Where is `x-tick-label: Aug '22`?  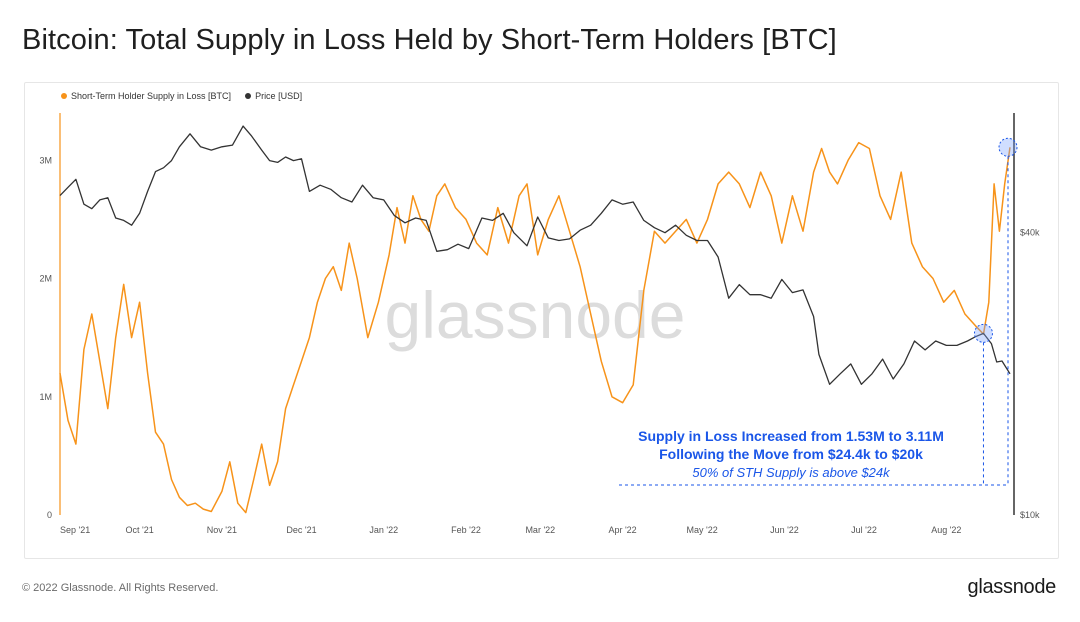
x-tick-label: Aug '22 is located at coordinates (946, 530).